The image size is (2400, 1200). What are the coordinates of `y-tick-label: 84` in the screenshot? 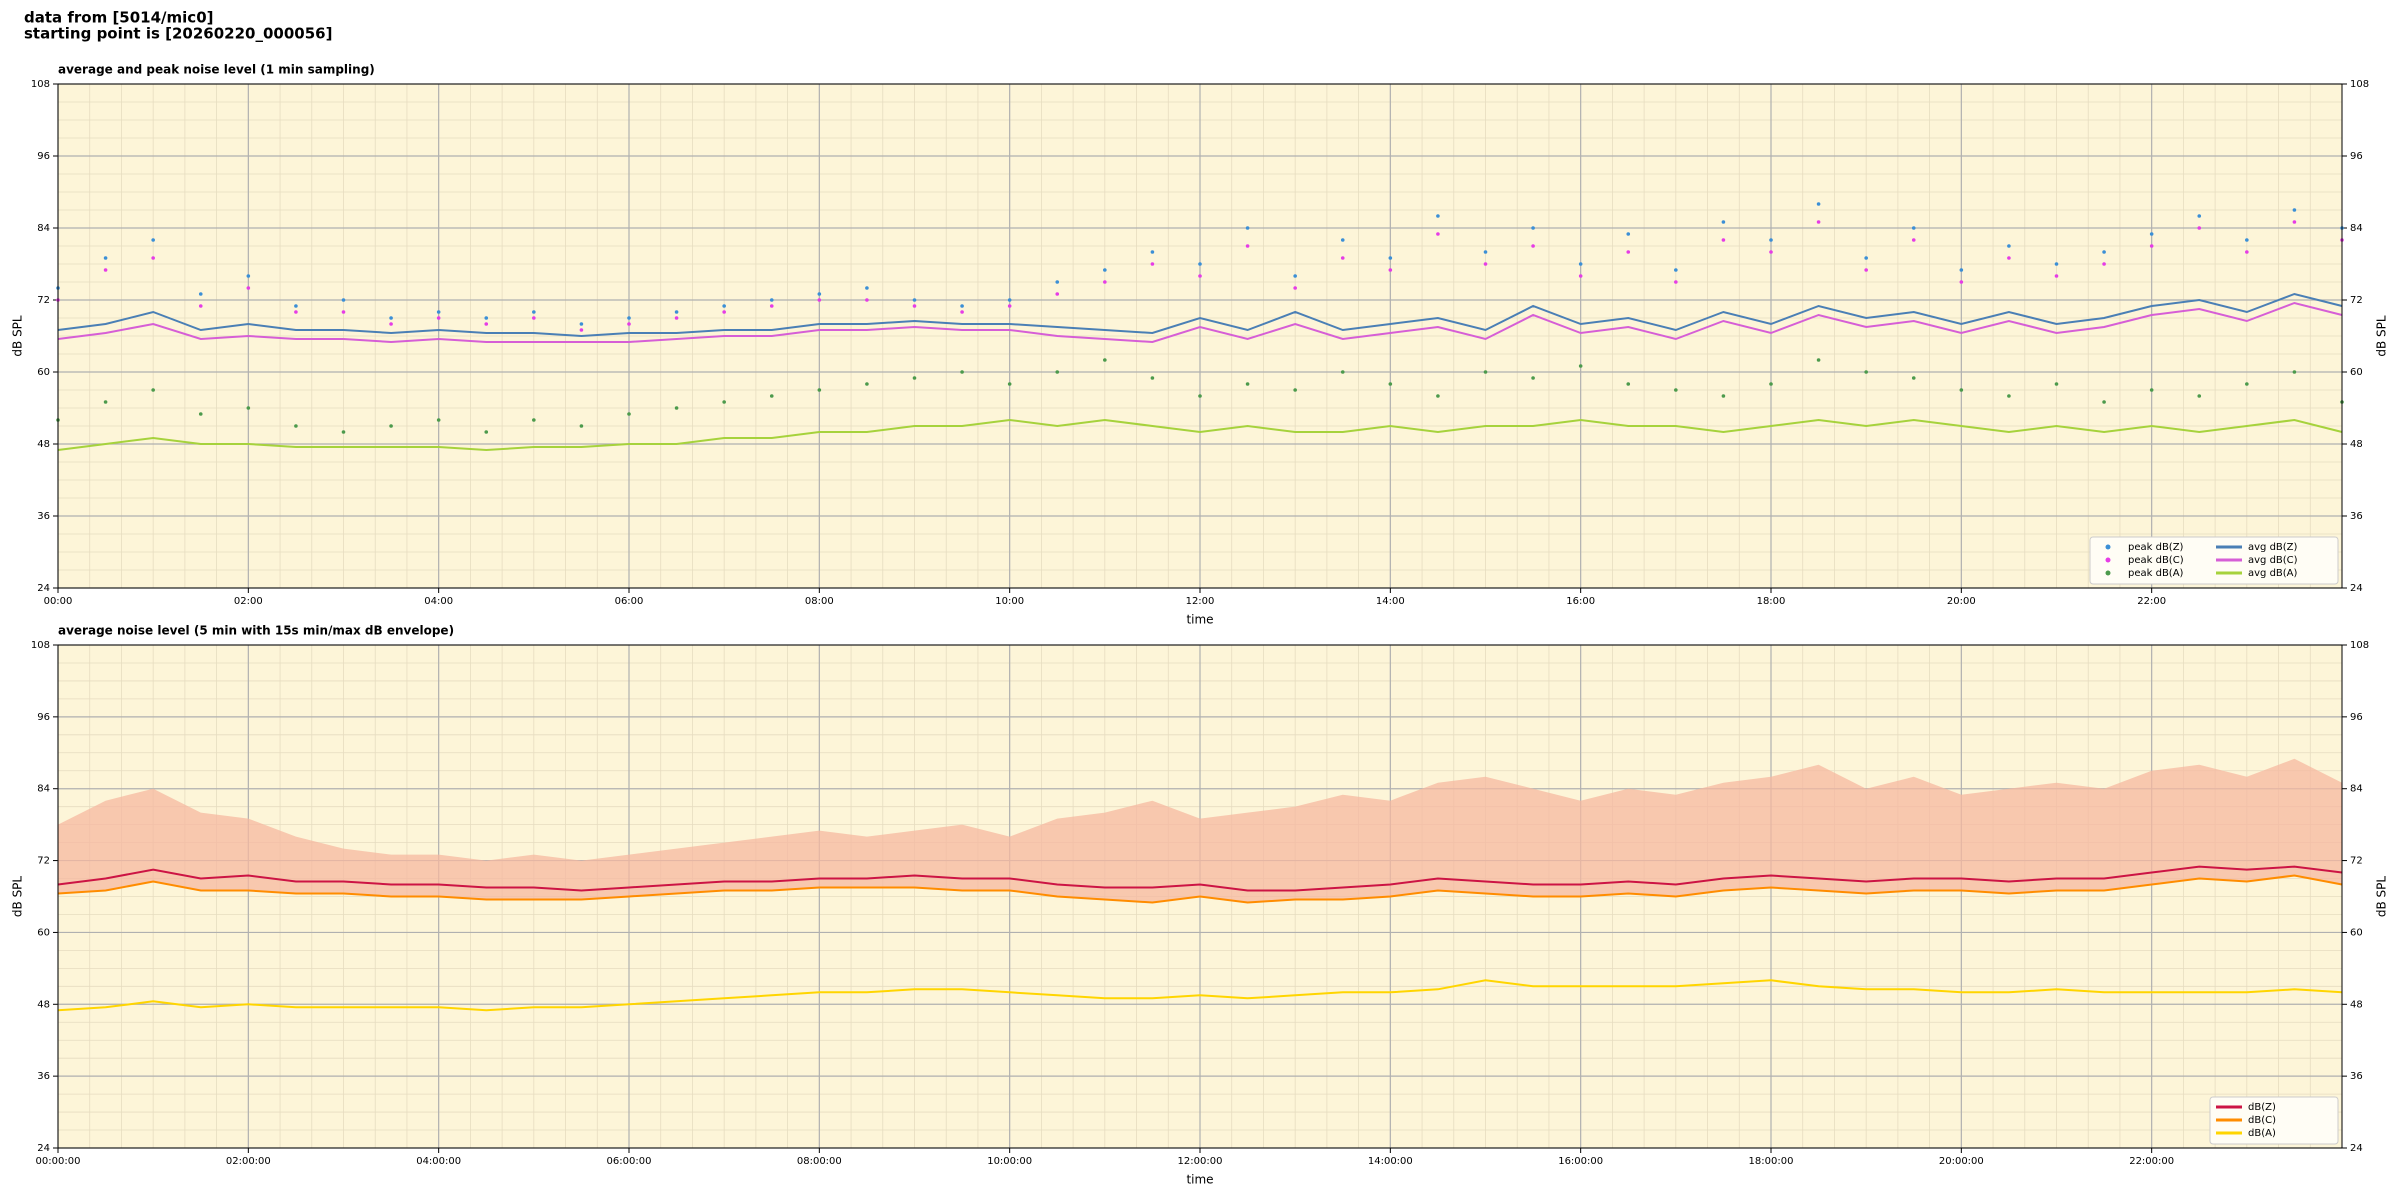 It's located at (43, 228).